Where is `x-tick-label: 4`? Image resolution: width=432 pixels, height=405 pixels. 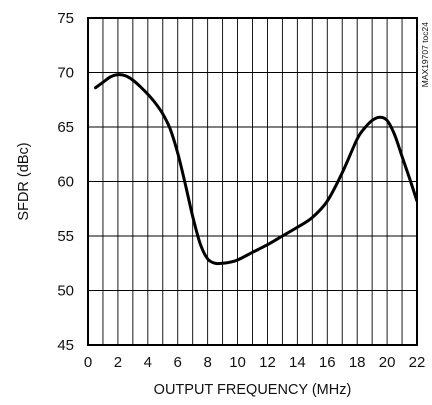 x-tick-label: 4 is located at coordinates (148, 362).